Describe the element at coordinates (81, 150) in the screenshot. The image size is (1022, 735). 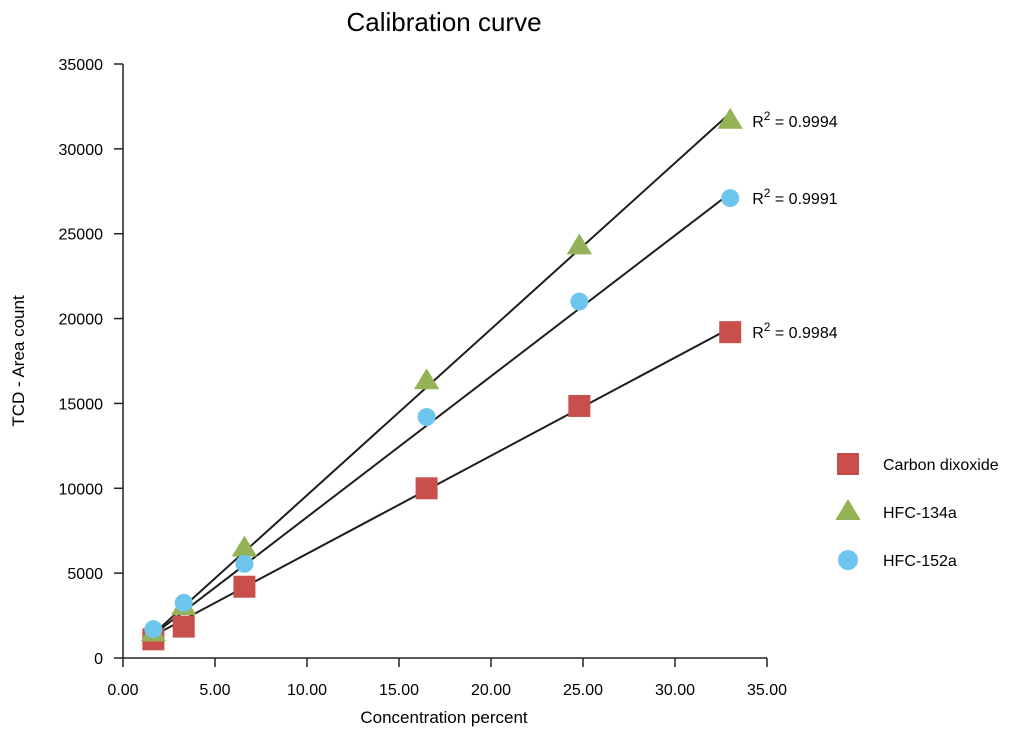
I see `y-tick-label: 30000` at that location.